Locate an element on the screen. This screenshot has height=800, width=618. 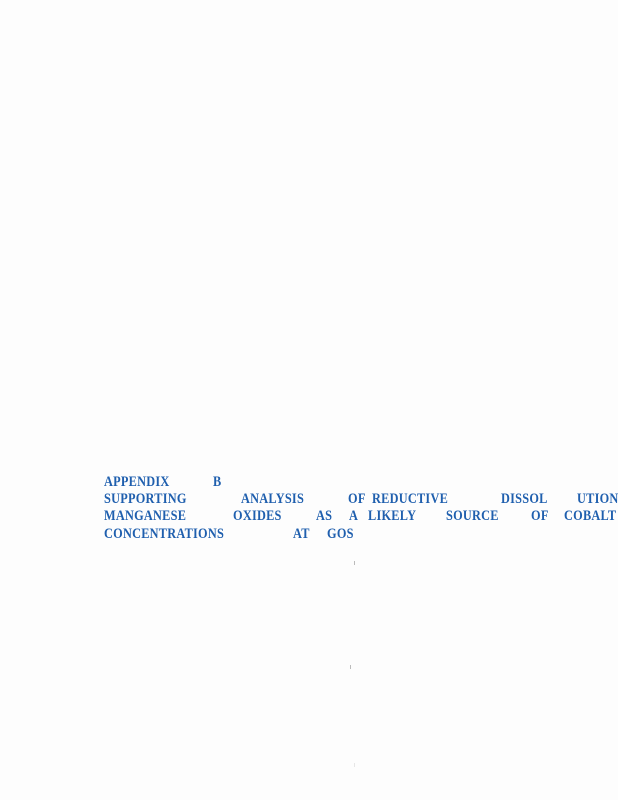
heading-word: MANGANESE is located at coordinates (145, 516).